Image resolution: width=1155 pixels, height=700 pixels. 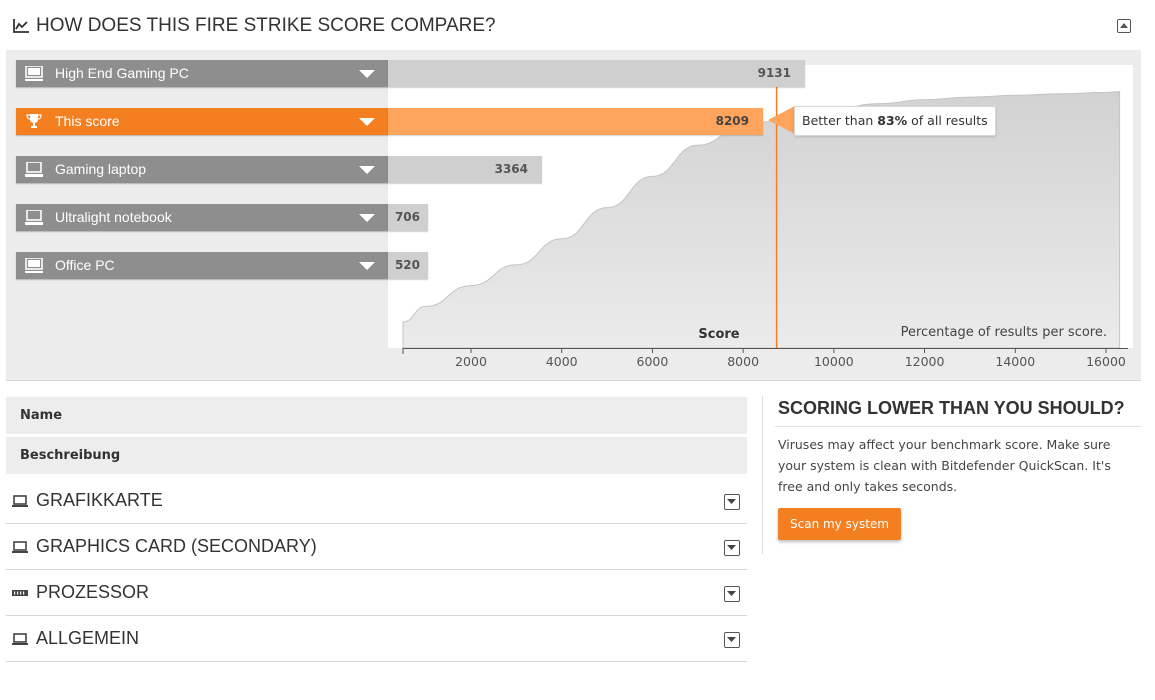 What do you see at coordinates (376, 455) in the screenshot?
I see `description-field: Beschreibung` at bounding box center [376, 455].